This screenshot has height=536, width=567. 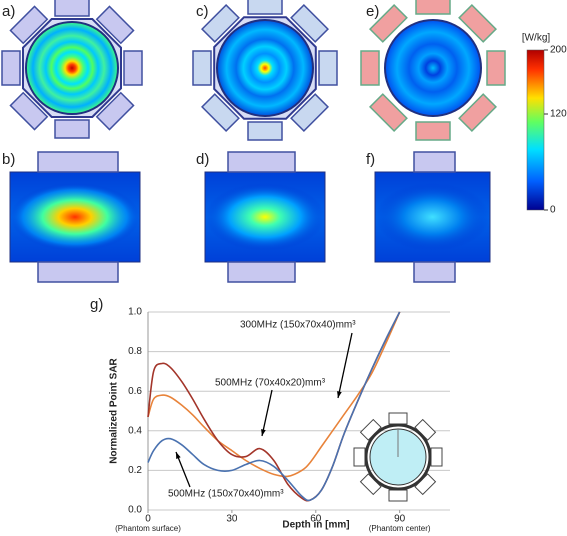 I want to click on y-axis-label: Normalized Point SAR, so click(x=114, y=410).